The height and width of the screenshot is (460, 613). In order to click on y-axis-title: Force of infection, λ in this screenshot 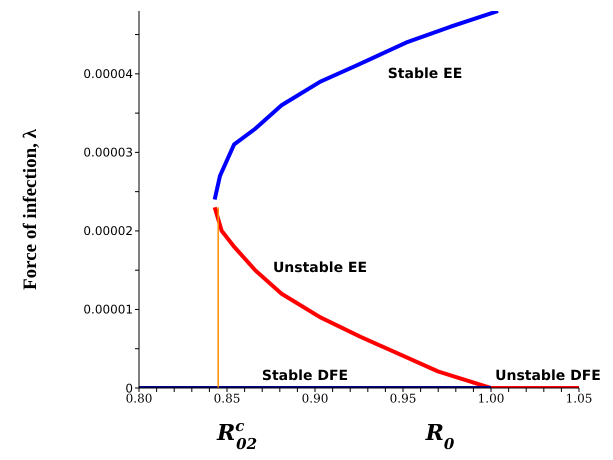, I will do `click(30, 209)`.